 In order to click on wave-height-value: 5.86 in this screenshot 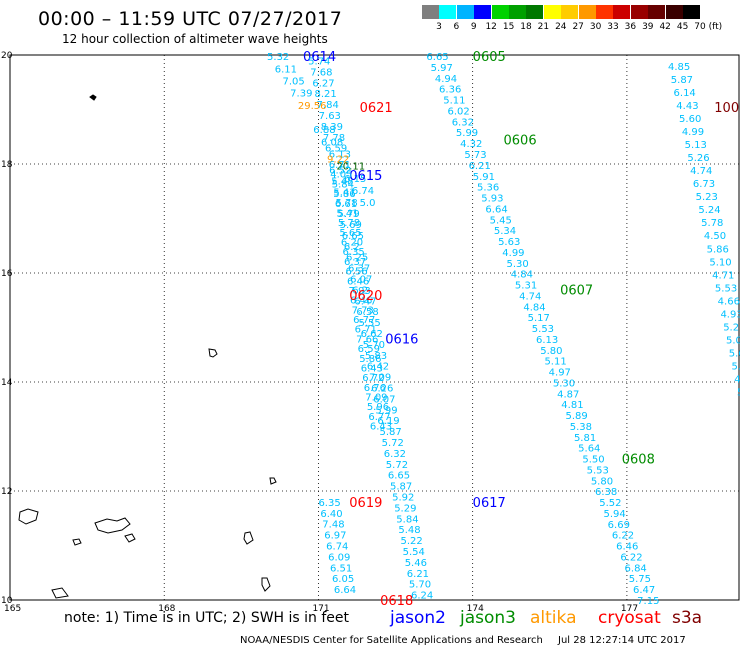, I will do `click(370, 359)`.